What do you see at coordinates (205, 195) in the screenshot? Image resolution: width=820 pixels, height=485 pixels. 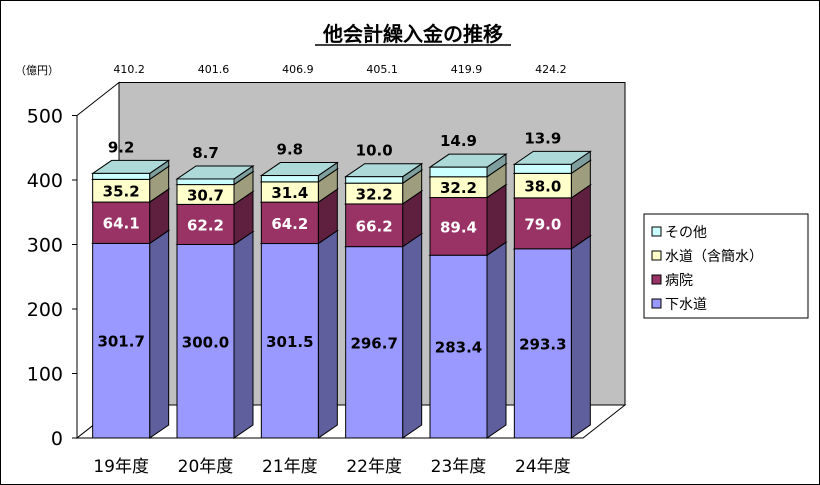 I see `data-label: 30.7` at bounding box center [205, 195].